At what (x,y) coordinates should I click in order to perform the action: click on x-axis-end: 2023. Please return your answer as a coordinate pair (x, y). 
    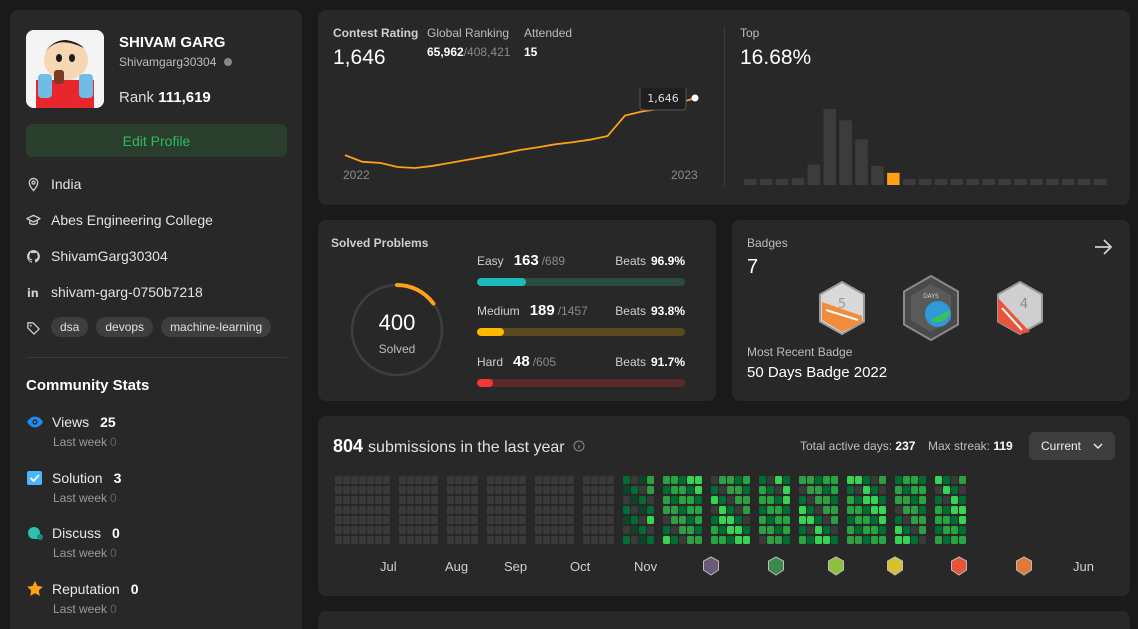
    Looking at the image, I should click on (684, 175).